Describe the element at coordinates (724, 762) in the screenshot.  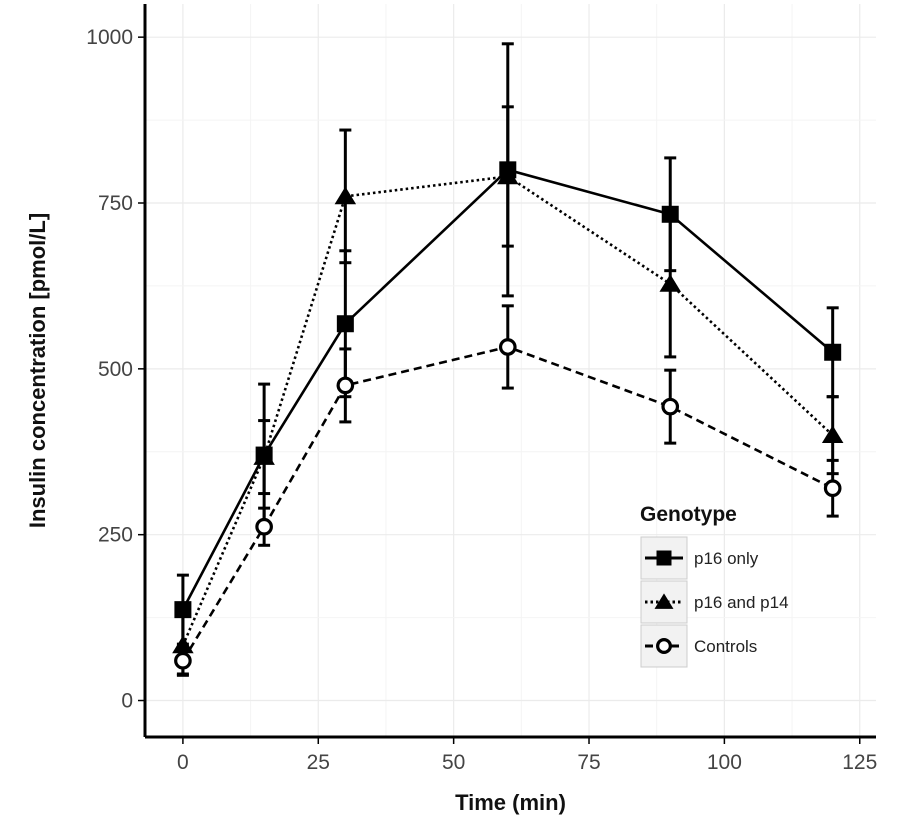
I see `x-tick-label: 100` at that location.